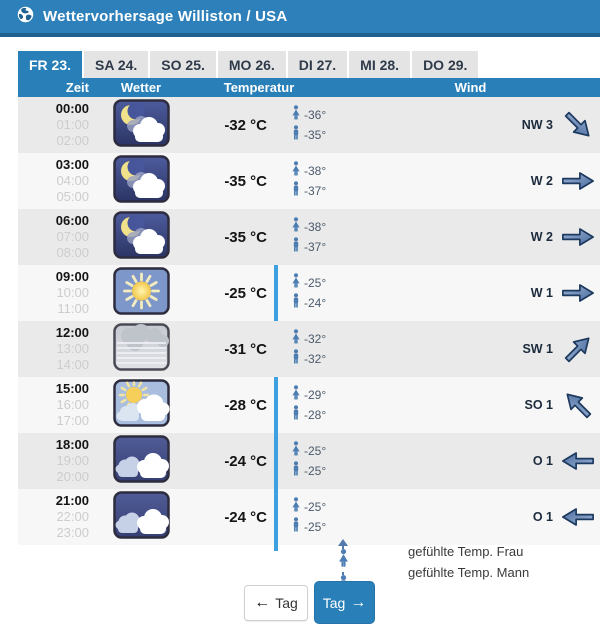 Image resolution: width=600 pixels, height=630 pixels. What do you see at coordinates (445, 64) in the screenshot?
I see `tab-day-6: DO 29.` at bounding box center [445, 64].